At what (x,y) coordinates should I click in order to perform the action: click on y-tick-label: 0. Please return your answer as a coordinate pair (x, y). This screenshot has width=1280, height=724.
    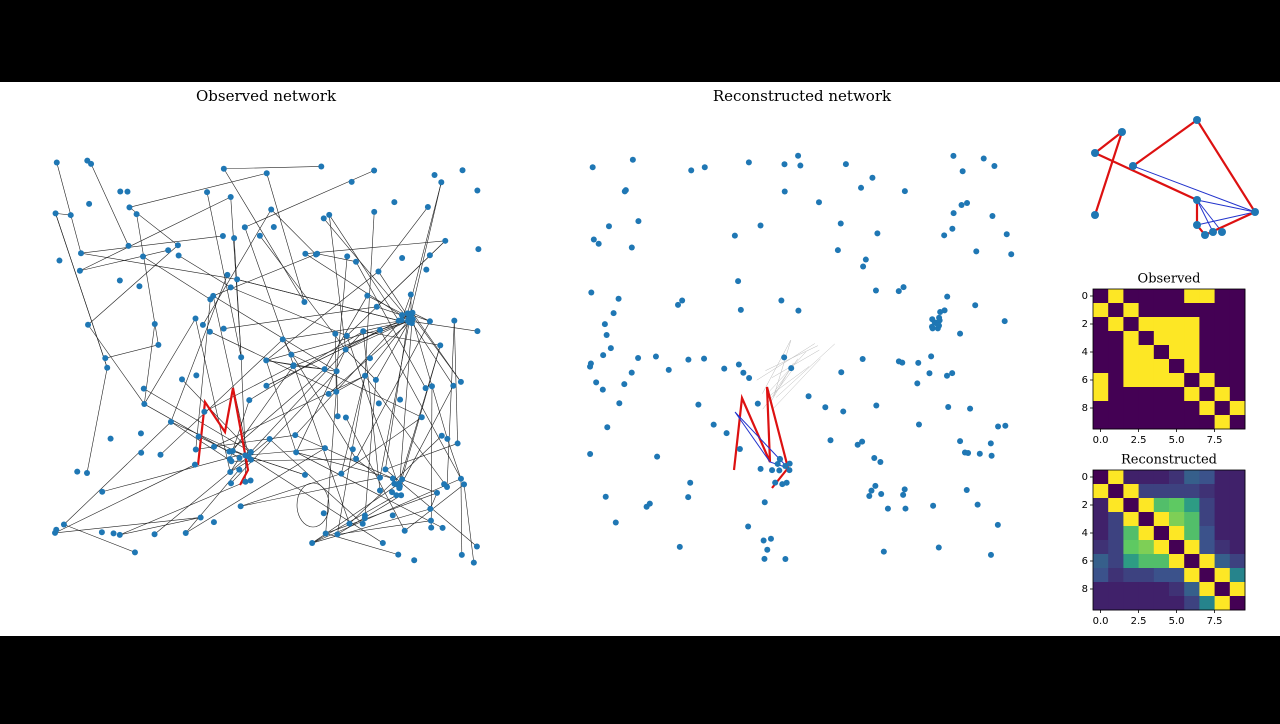
    Looking at the image, I should click on (1085, 477).